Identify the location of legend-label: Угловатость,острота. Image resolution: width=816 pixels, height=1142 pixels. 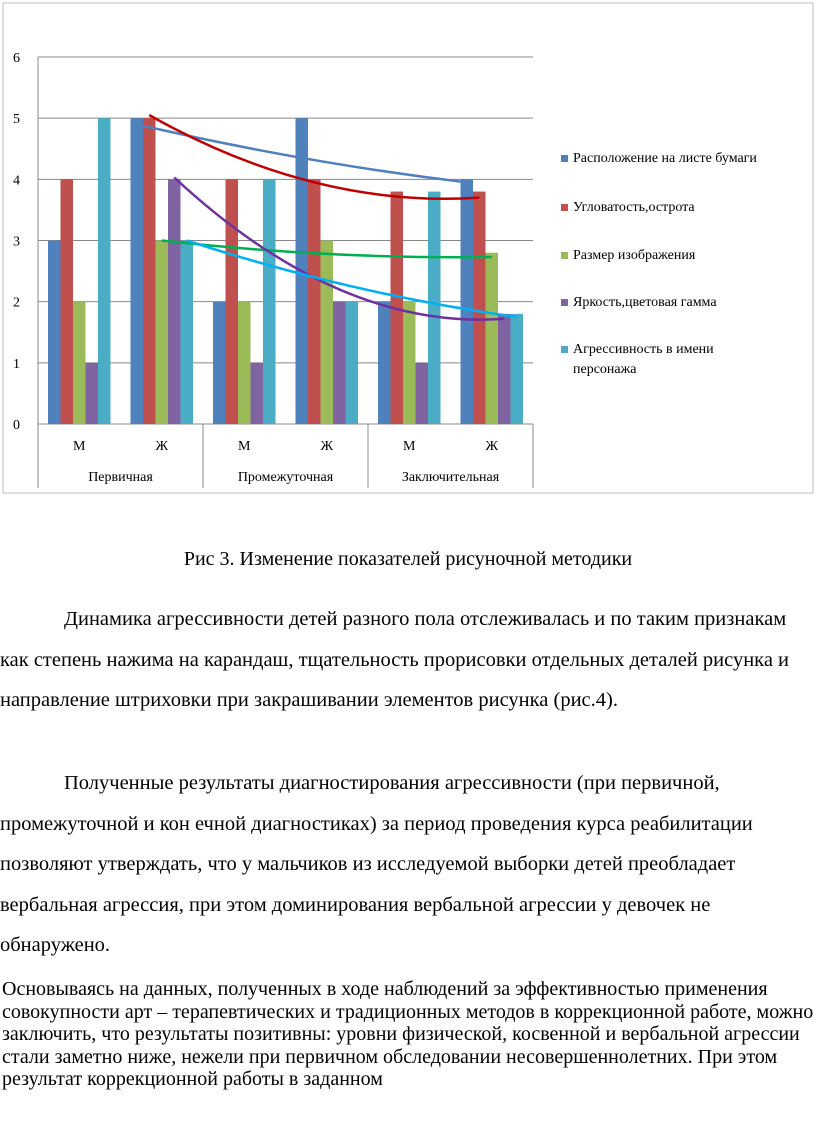
(634, 207).